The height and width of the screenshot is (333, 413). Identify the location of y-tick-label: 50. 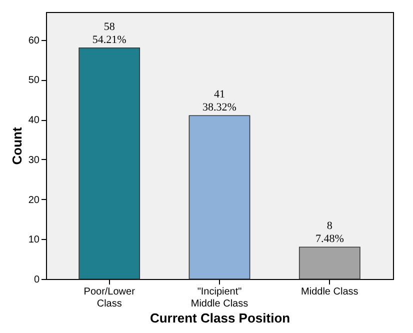
(34, 80).